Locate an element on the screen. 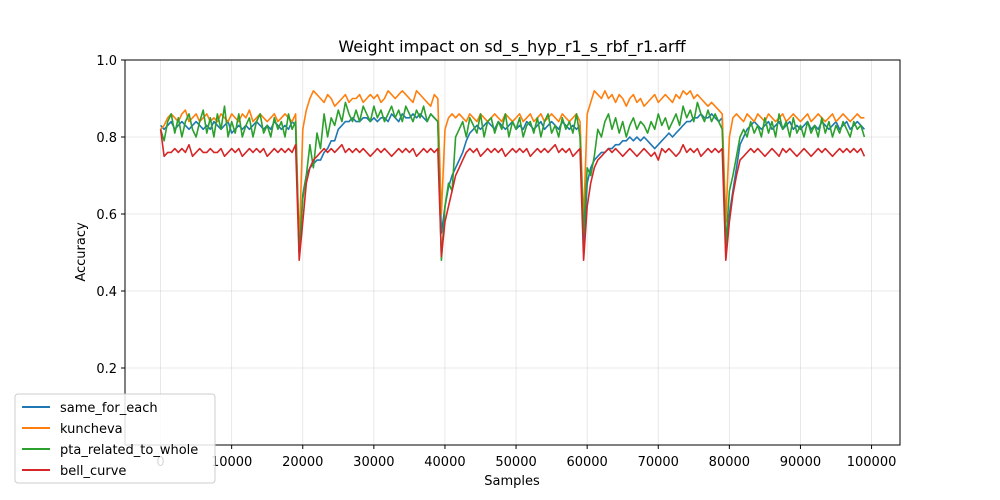 The image size is (1000, 500). y-tick-label: 1.0 is located at coordinates (106, 61).